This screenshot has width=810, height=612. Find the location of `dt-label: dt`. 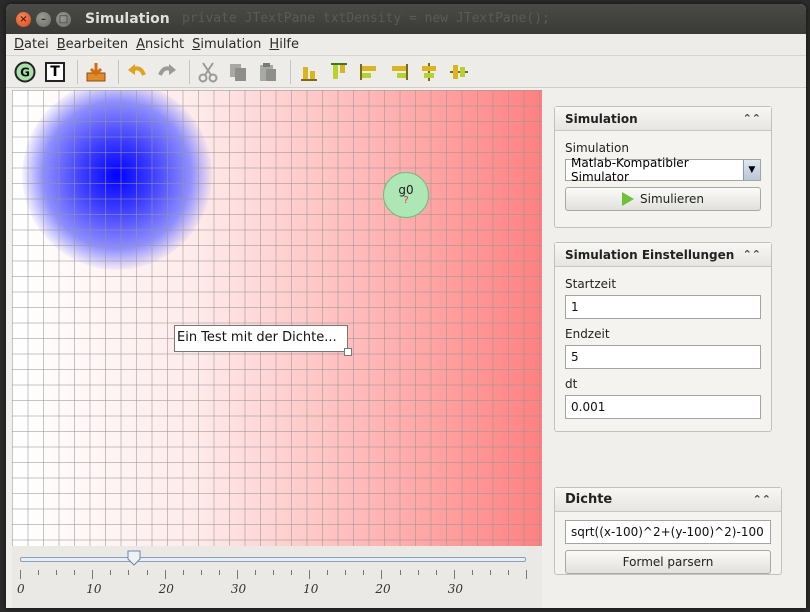

dt-label: dt is located at coordinates (571, 384).